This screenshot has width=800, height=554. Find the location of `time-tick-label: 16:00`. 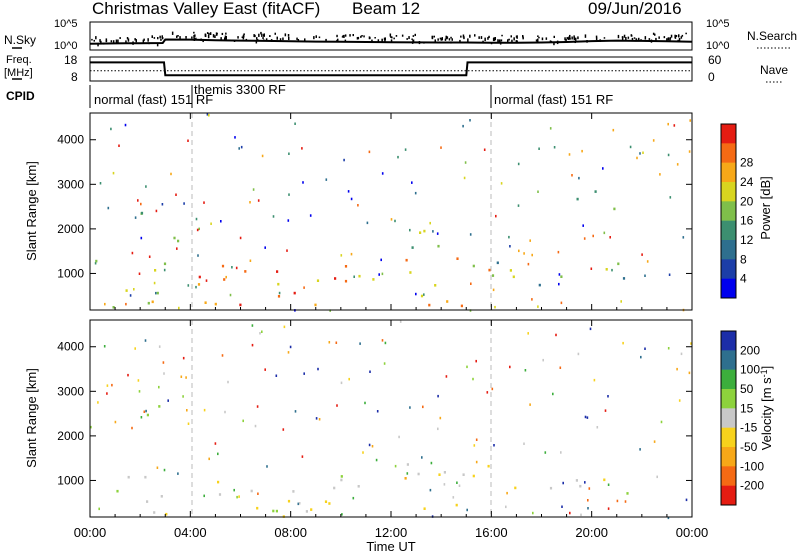

time-tick-label: 16:00 is located at coordinates (491, 532).